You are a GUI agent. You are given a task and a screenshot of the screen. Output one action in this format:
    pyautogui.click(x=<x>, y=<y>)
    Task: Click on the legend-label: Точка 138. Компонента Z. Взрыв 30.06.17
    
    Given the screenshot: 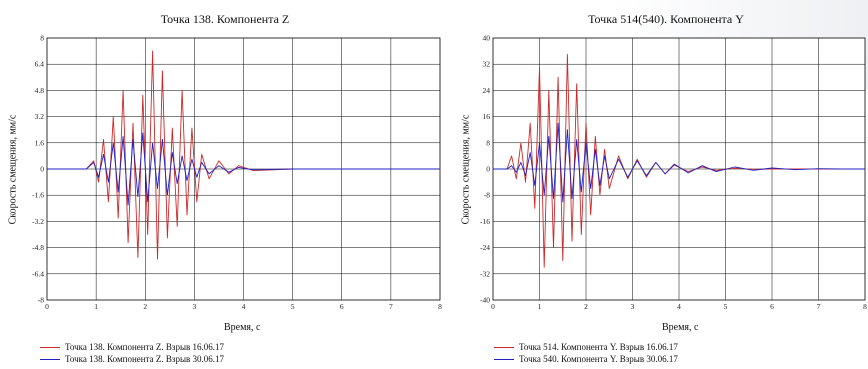 What is the action you would take?
    pyautogui.click(x=145, y=359)
    